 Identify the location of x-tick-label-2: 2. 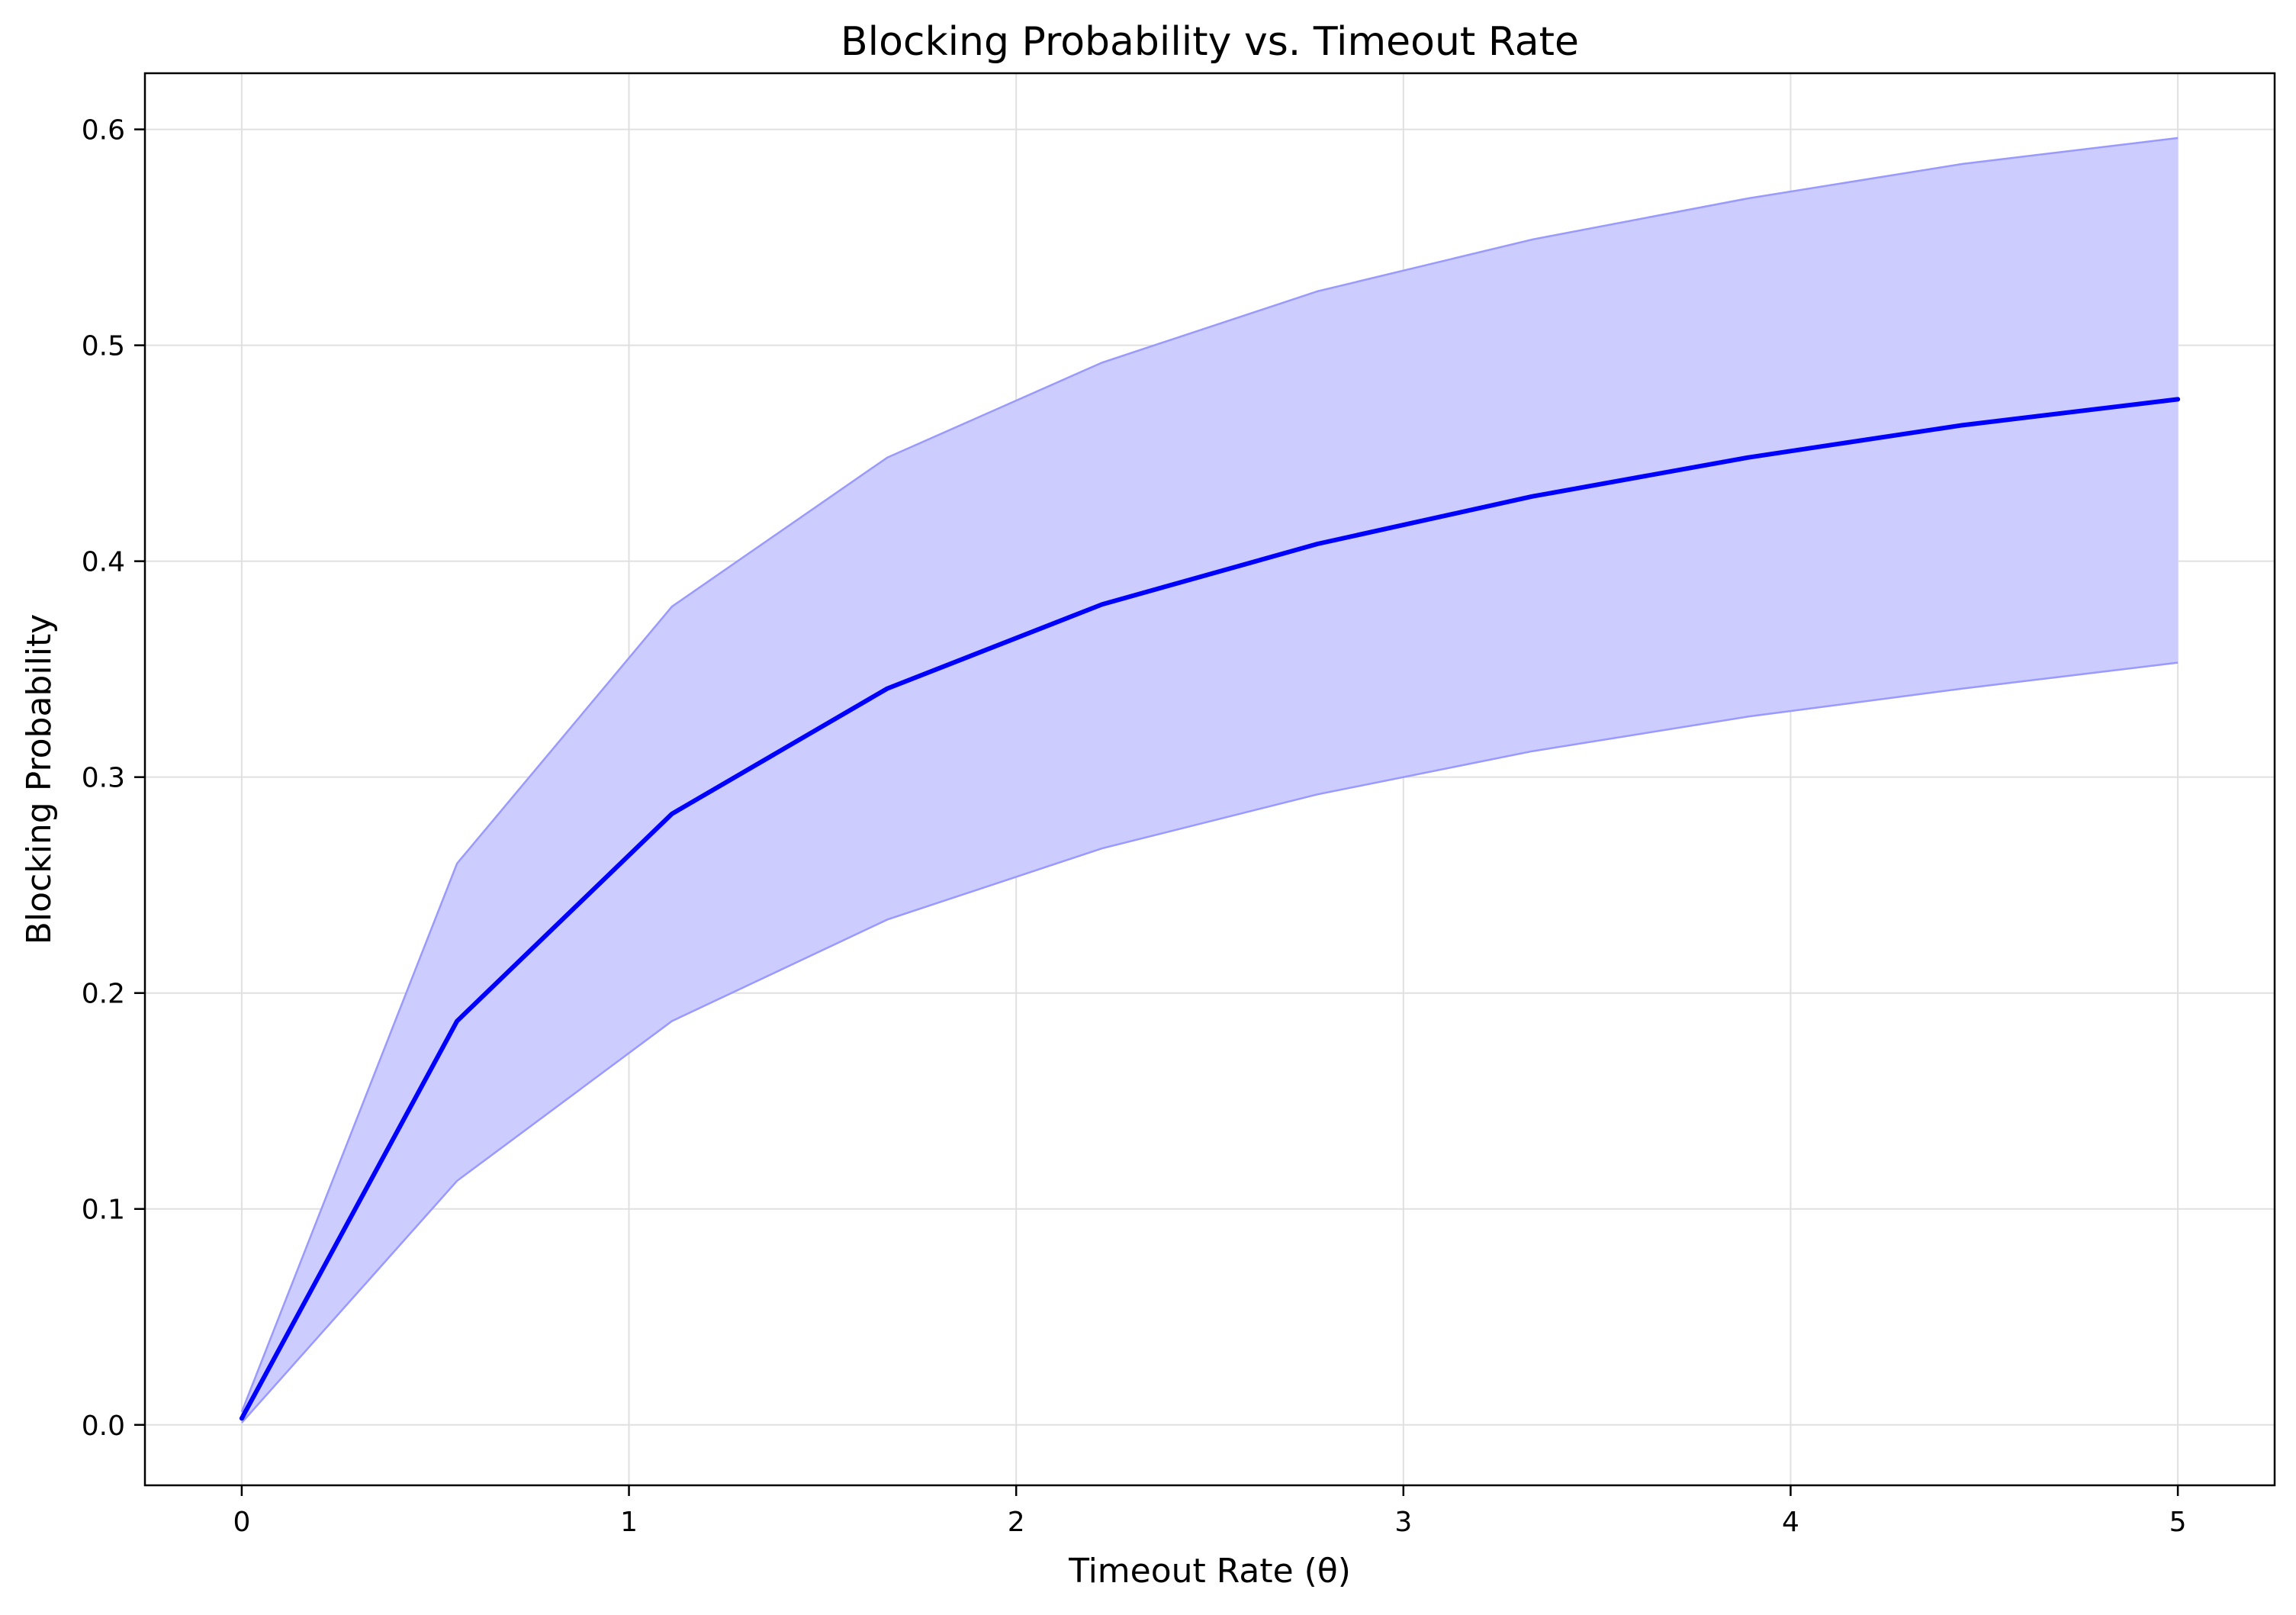
(1017, 1522).